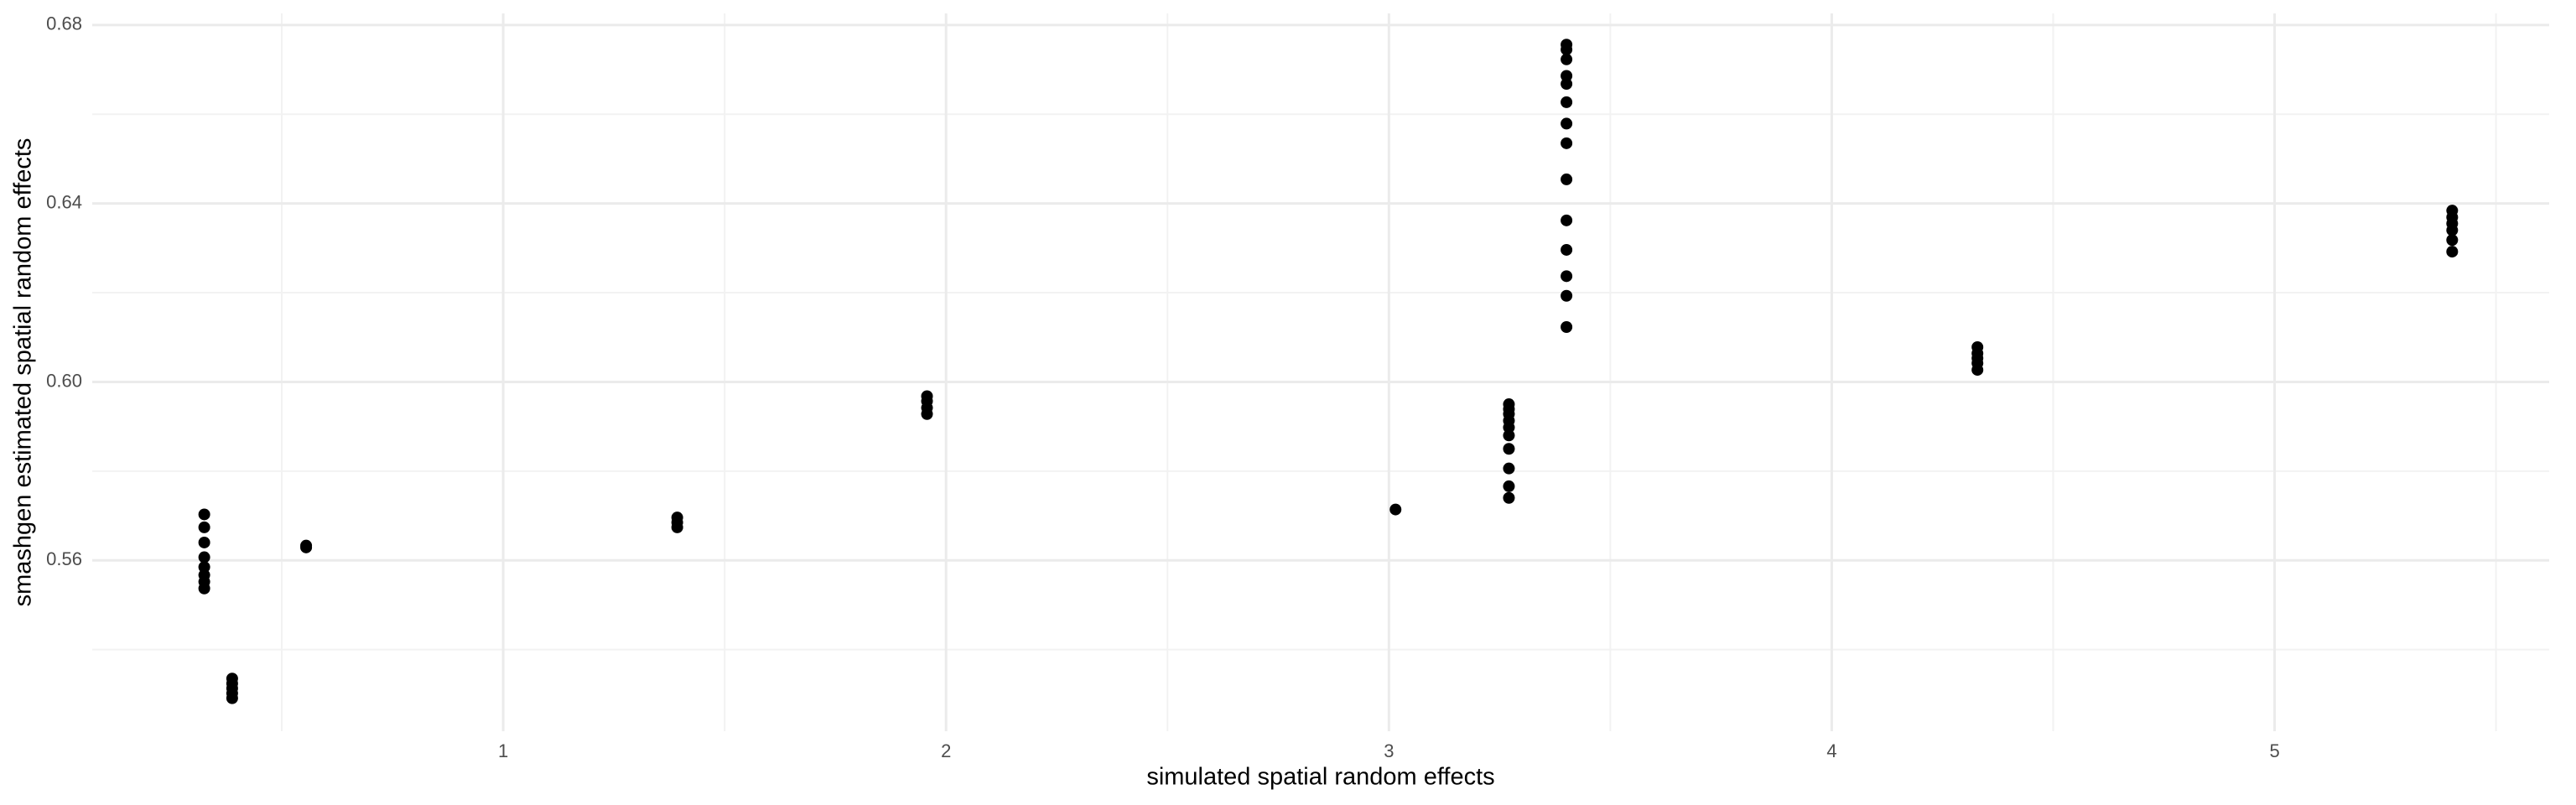 Image resolution: width=2576 pixels, height=805 pixels. I want to click on x-tick-label: 4, so click(1831, 750).